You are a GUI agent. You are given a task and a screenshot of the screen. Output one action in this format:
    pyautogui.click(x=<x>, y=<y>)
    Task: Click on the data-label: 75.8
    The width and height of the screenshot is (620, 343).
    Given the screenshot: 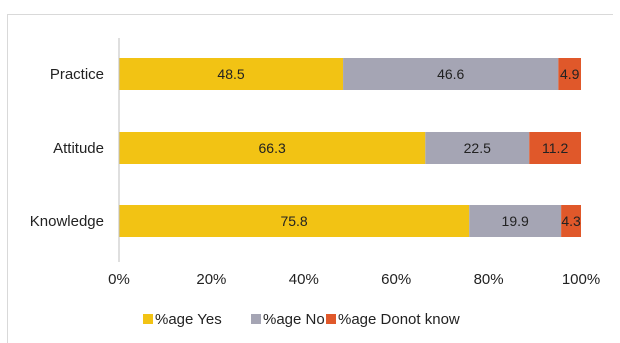 What is the action you would take?
    pyautogui.click(x=293, y=221)
    